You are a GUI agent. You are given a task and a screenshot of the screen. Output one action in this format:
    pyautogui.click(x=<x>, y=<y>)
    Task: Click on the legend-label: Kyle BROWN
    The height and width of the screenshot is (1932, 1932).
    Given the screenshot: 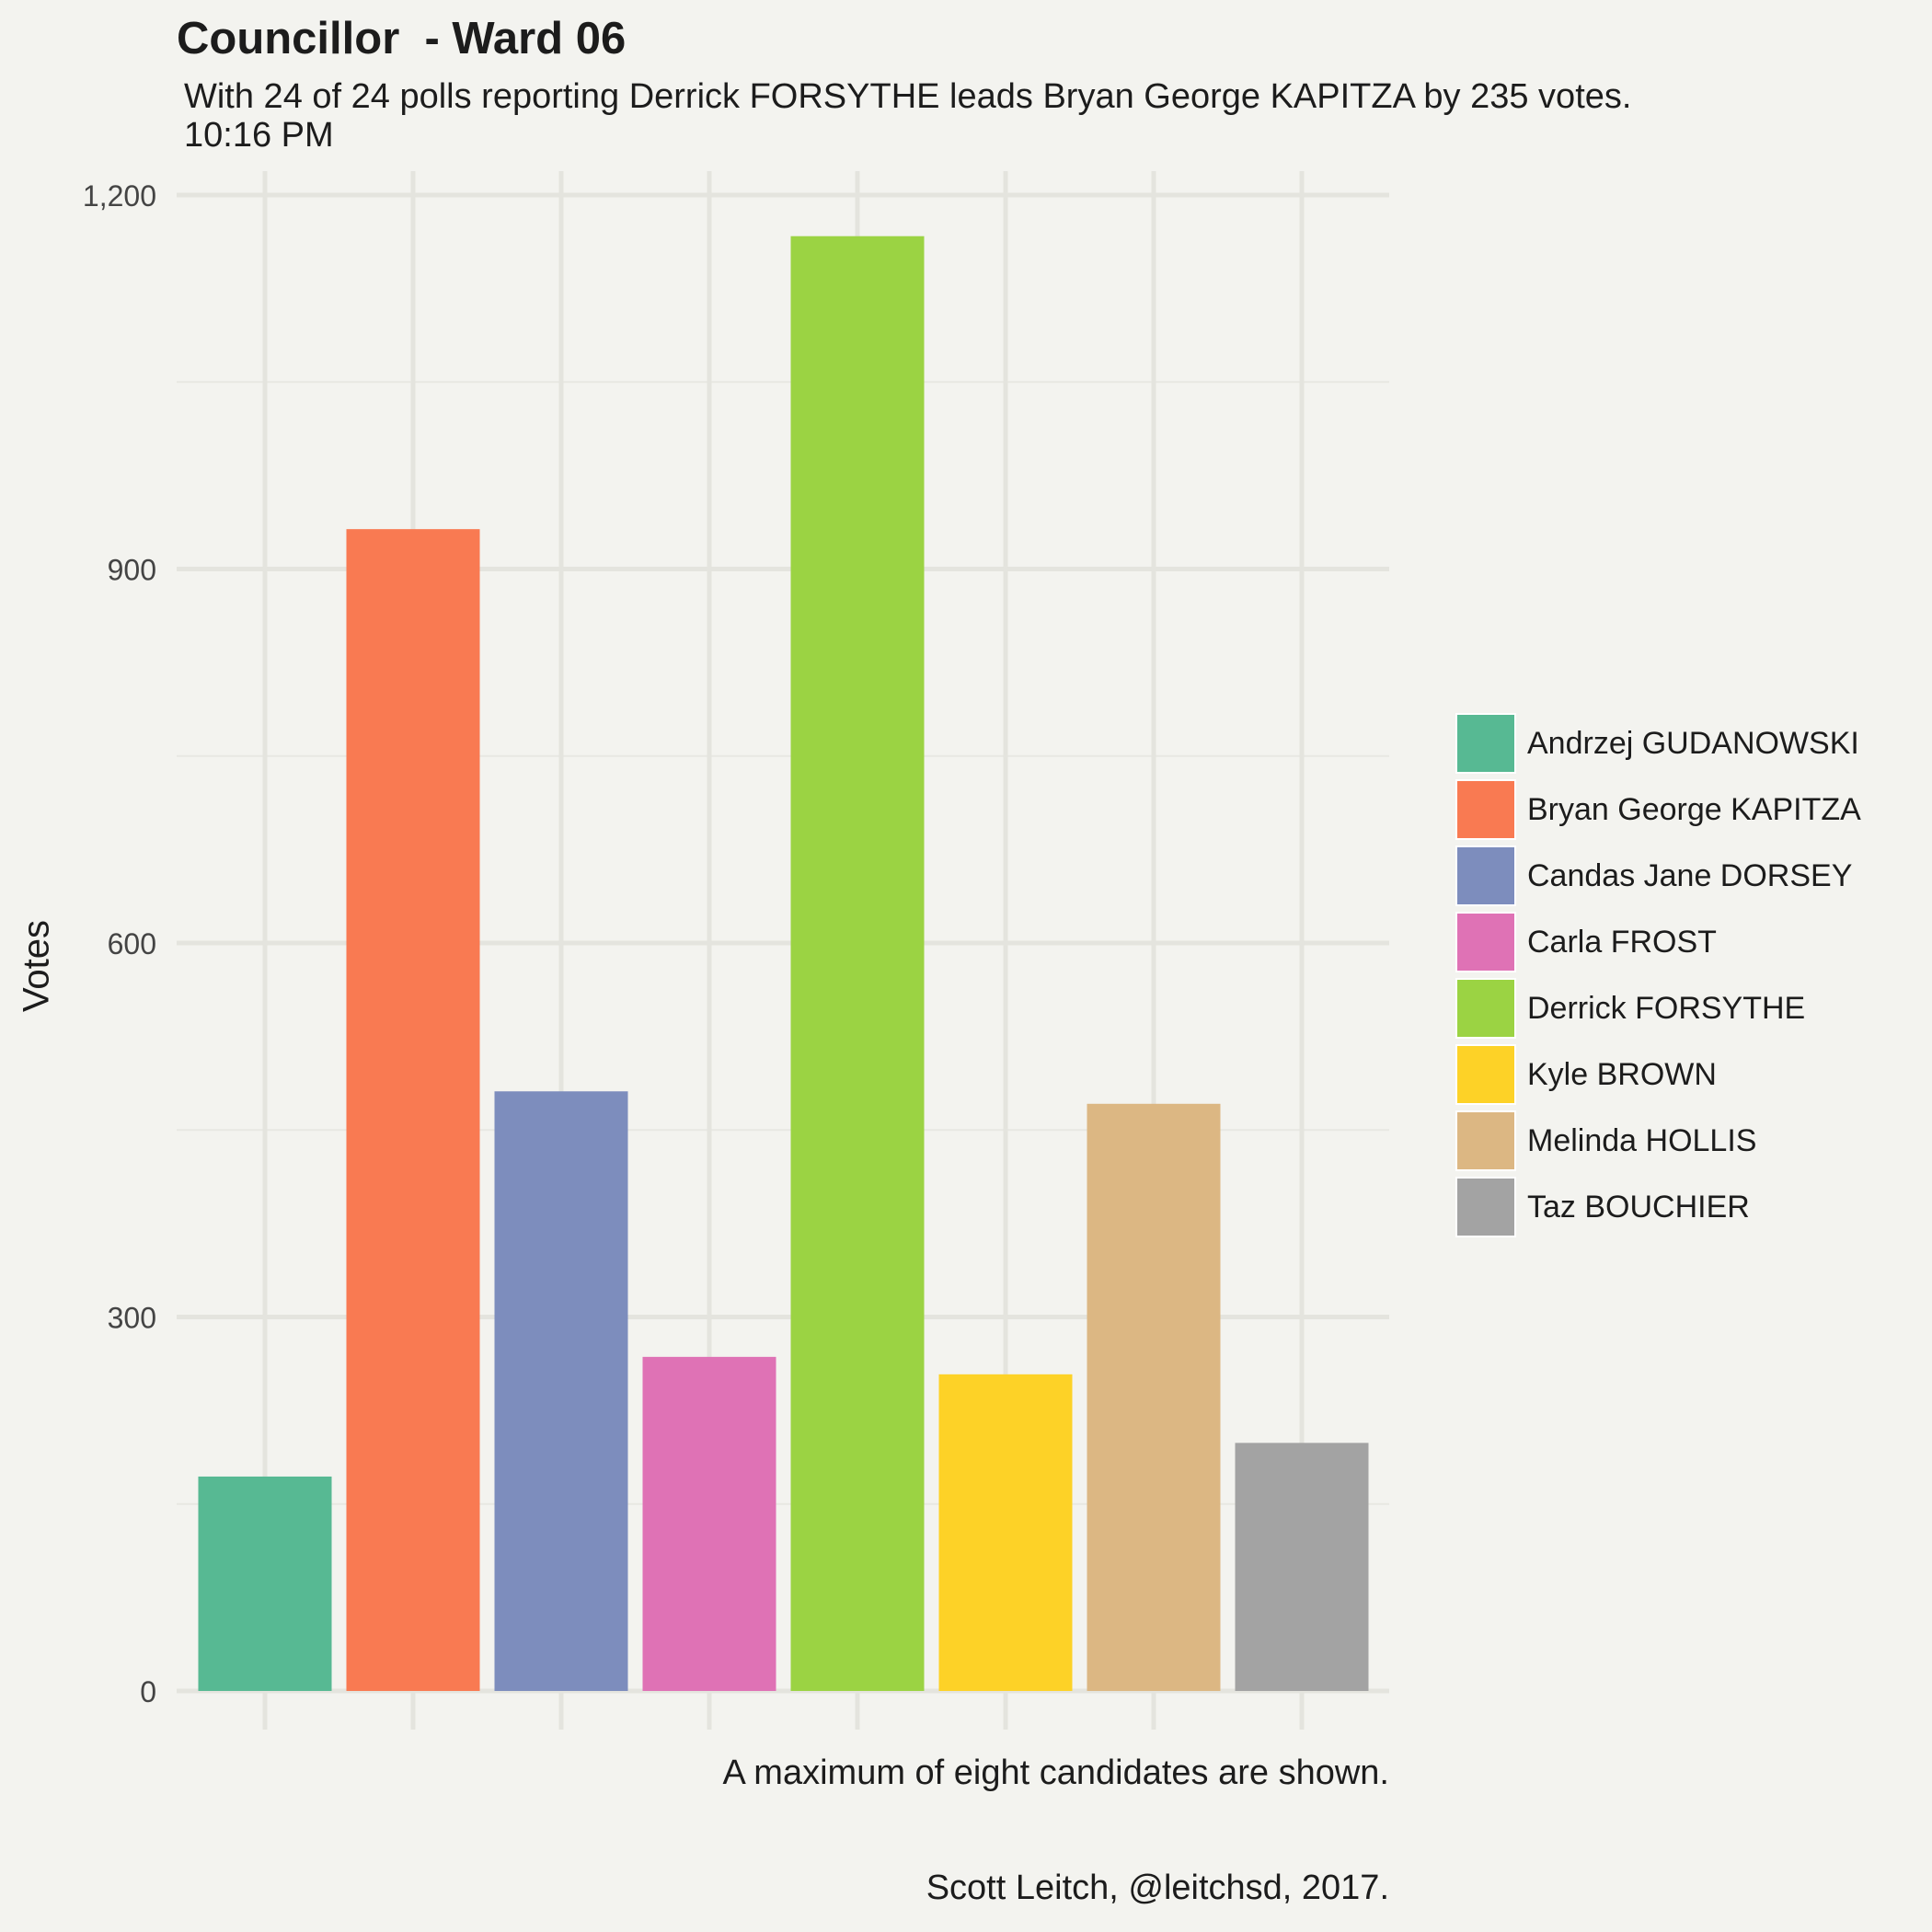 What is the action you would take?
    pyautogui.click(x=1622, y=1074)
    